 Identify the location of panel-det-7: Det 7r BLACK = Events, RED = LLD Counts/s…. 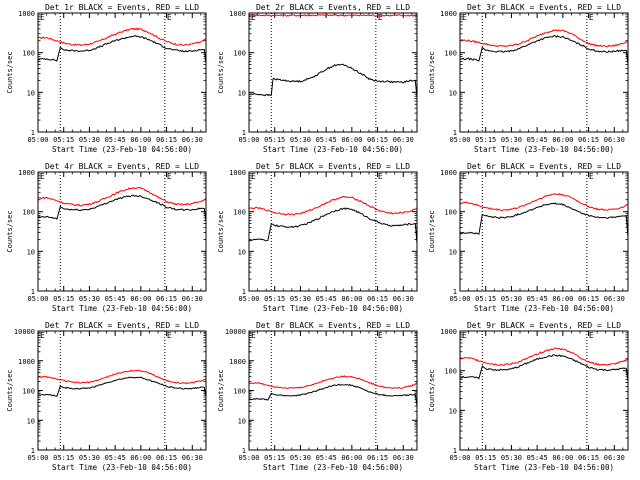
(106, 396).